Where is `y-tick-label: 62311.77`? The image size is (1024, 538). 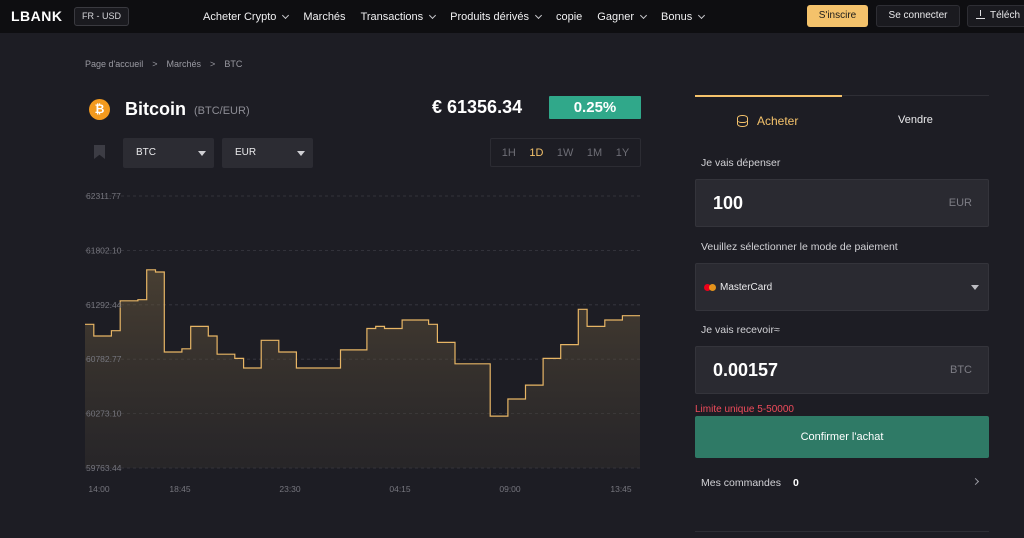 y-tick-label: 62311.77 is located at coordinates (103, 196).